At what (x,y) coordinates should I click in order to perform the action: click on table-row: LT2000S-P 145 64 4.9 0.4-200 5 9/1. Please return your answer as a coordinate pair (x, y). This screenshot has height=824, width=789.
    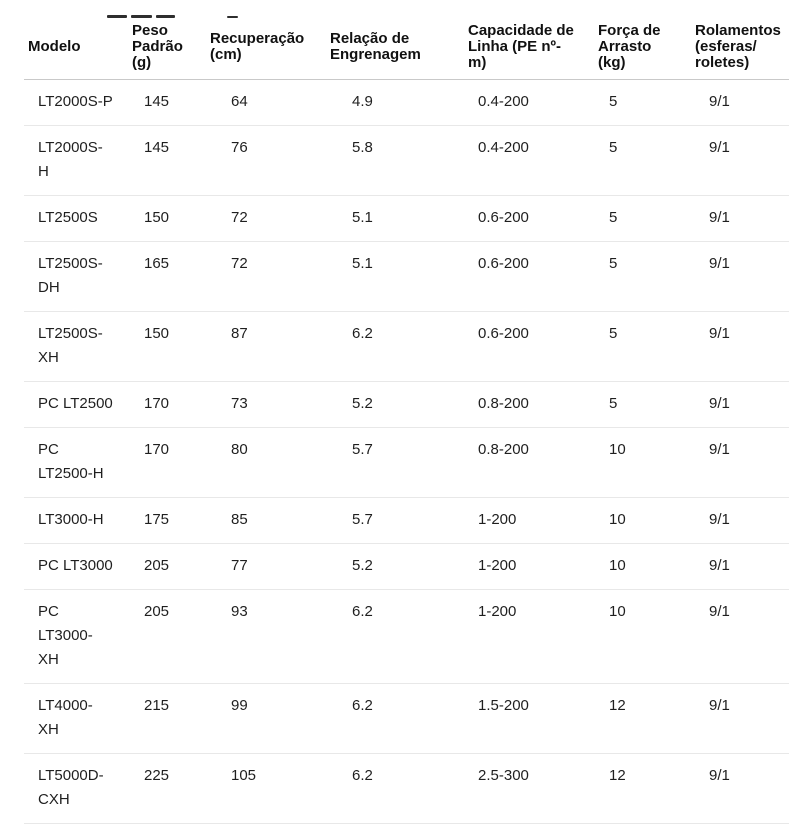
    Looking at the image, I should click on (406, 102).